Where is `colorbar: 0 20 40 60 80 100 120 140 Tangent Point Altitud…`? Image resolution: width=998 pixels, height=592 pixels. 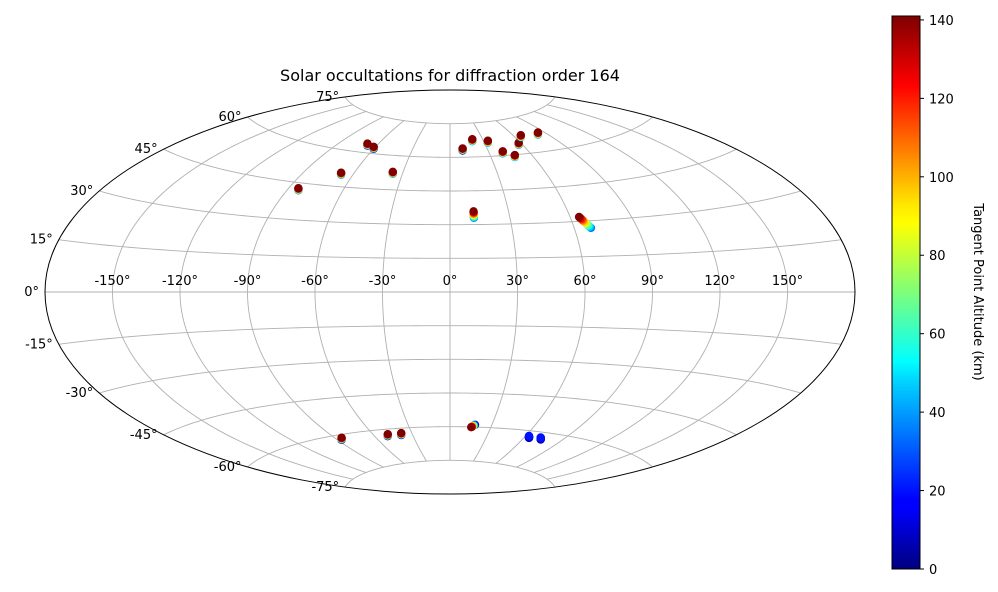 colorbar: 0 20 40 60 80 100 120 140 Tangent Point Altitud… is located at coordinates (938, 296).